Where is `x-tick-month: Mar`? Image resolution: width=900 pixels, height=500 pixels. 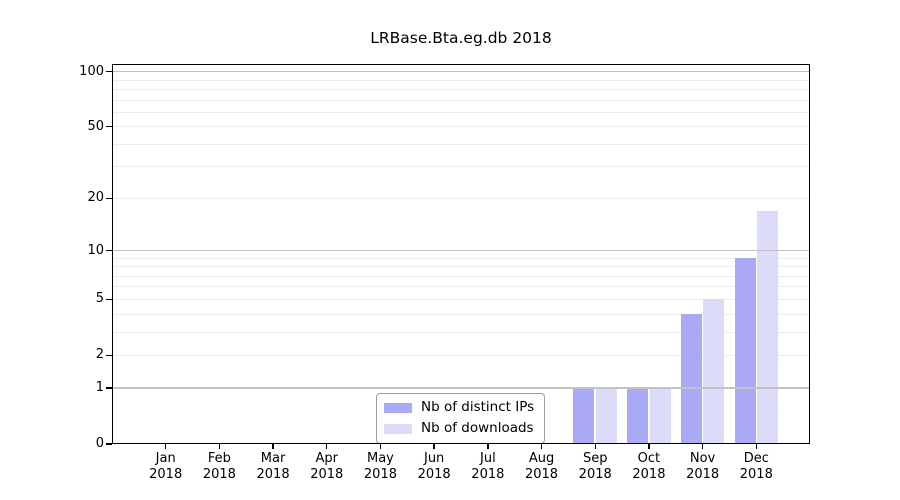 x-tick-month: Mar is located at coordinates (273, 458).